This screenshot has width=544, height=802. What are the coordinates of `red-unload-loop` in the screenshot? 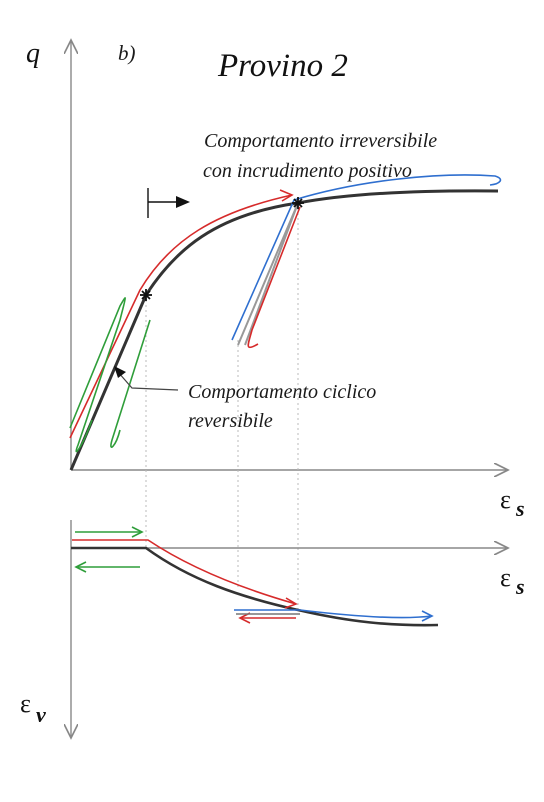 It's located at (274, 277).